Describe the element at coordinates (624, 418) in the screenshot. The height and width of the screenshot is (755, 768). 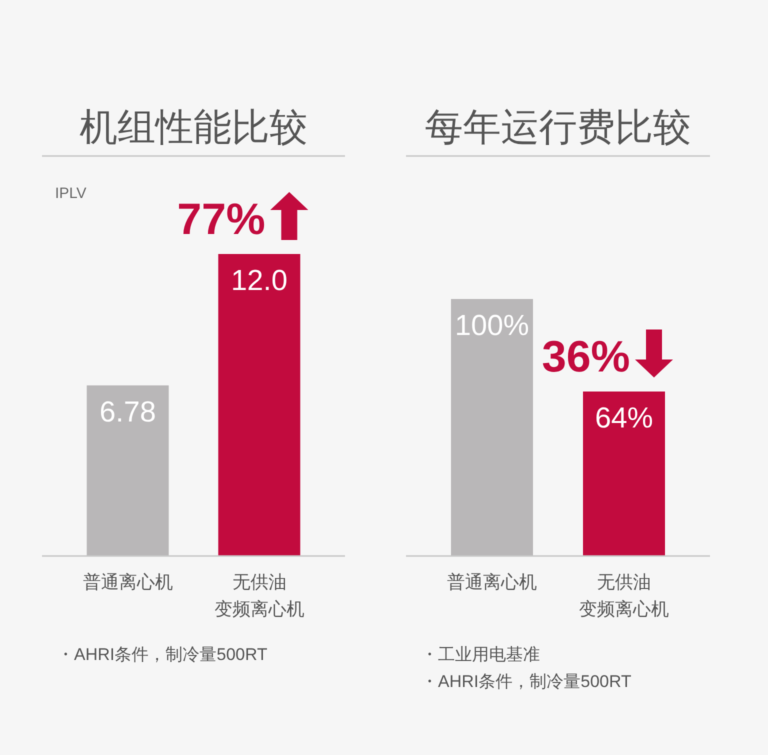
I see `data-label: 64%` at that location.